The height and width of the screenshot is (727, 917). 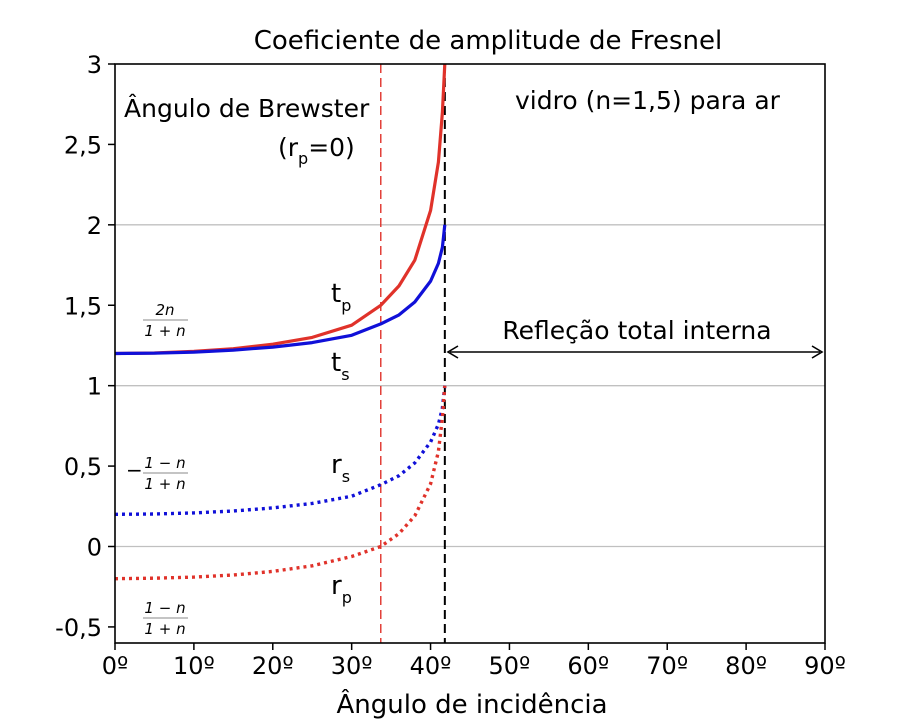 What do you see at coordinates (431, 666) in the screenshot?
I see `x-tick-label: 40º` at bounding box center [431, 666].